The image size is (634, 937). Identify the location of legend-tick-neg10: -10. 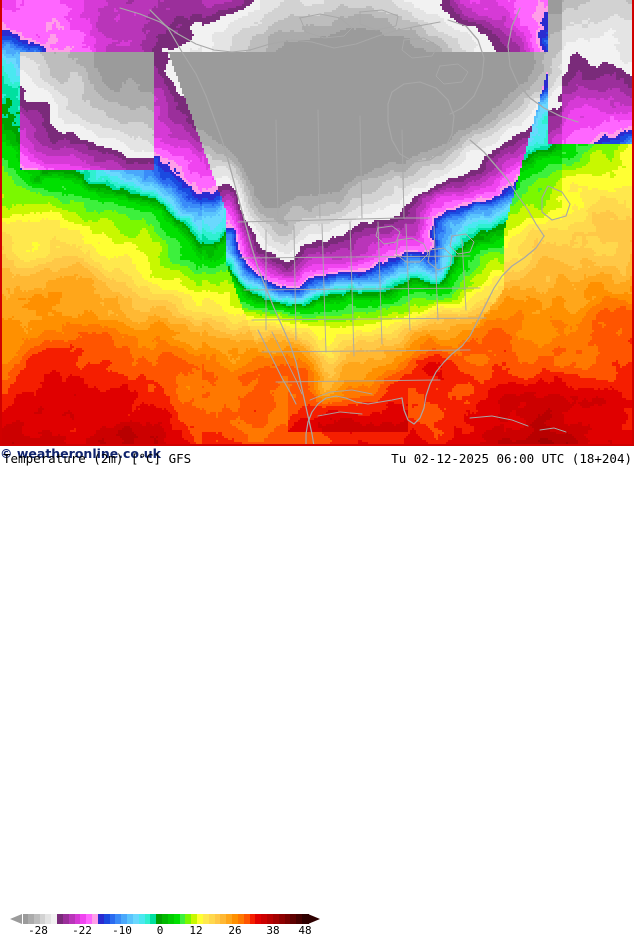
(122, 930).